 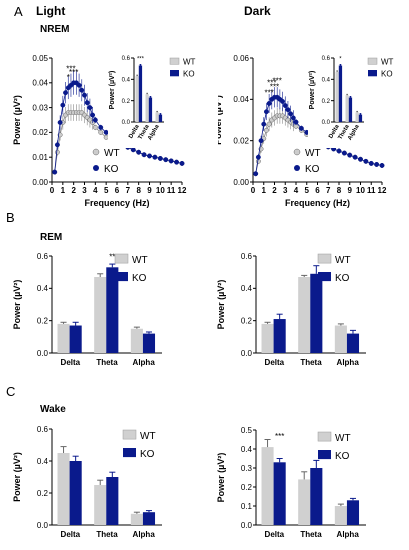 What do you see at coordinates (285, 190) in the screenshot?
I see `nrem-dark-spectrum-x-tick-label: 3` at bounding box center [285, 190].